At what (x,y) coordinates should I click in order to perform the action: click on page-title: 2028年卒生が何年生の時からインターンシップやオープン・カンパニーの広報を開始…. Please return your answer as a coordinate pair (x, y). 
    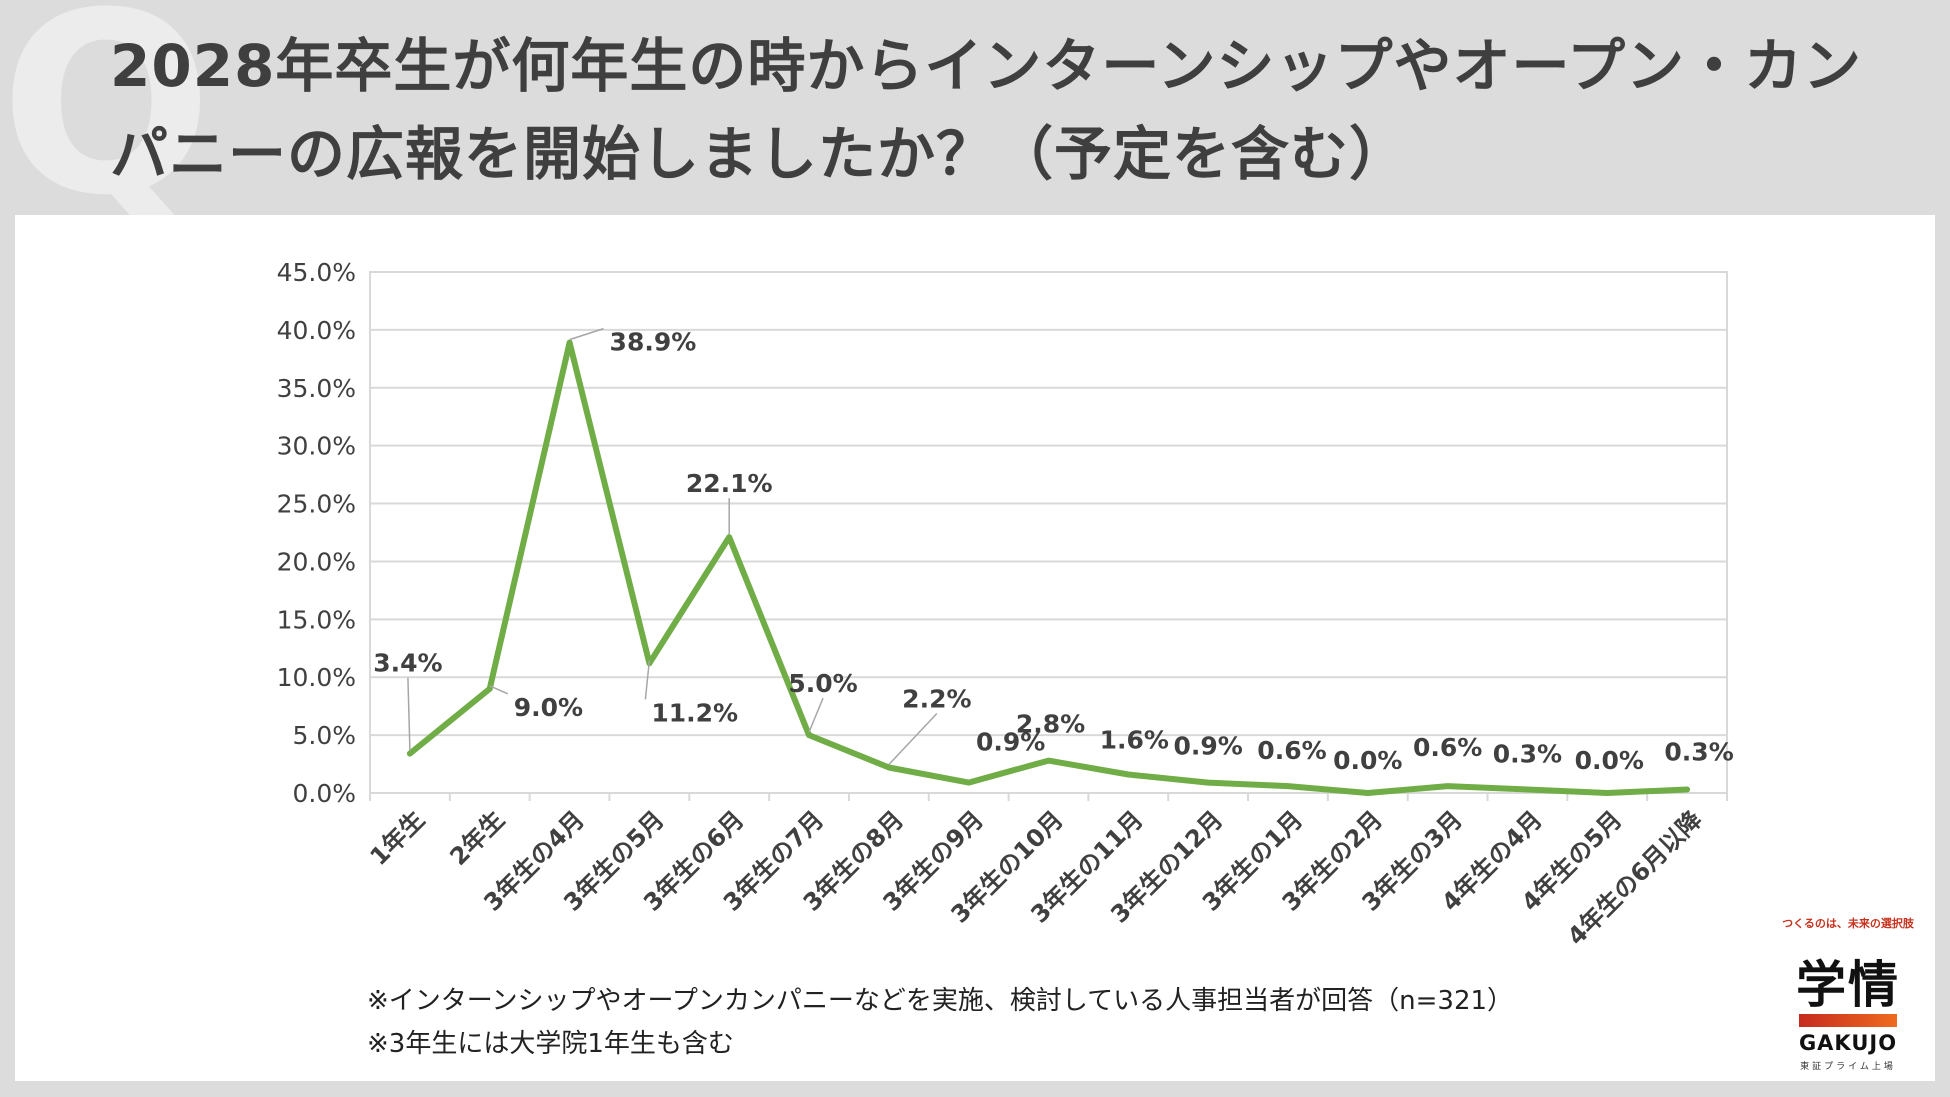
    Looking at the image, I should click on (986, 110).